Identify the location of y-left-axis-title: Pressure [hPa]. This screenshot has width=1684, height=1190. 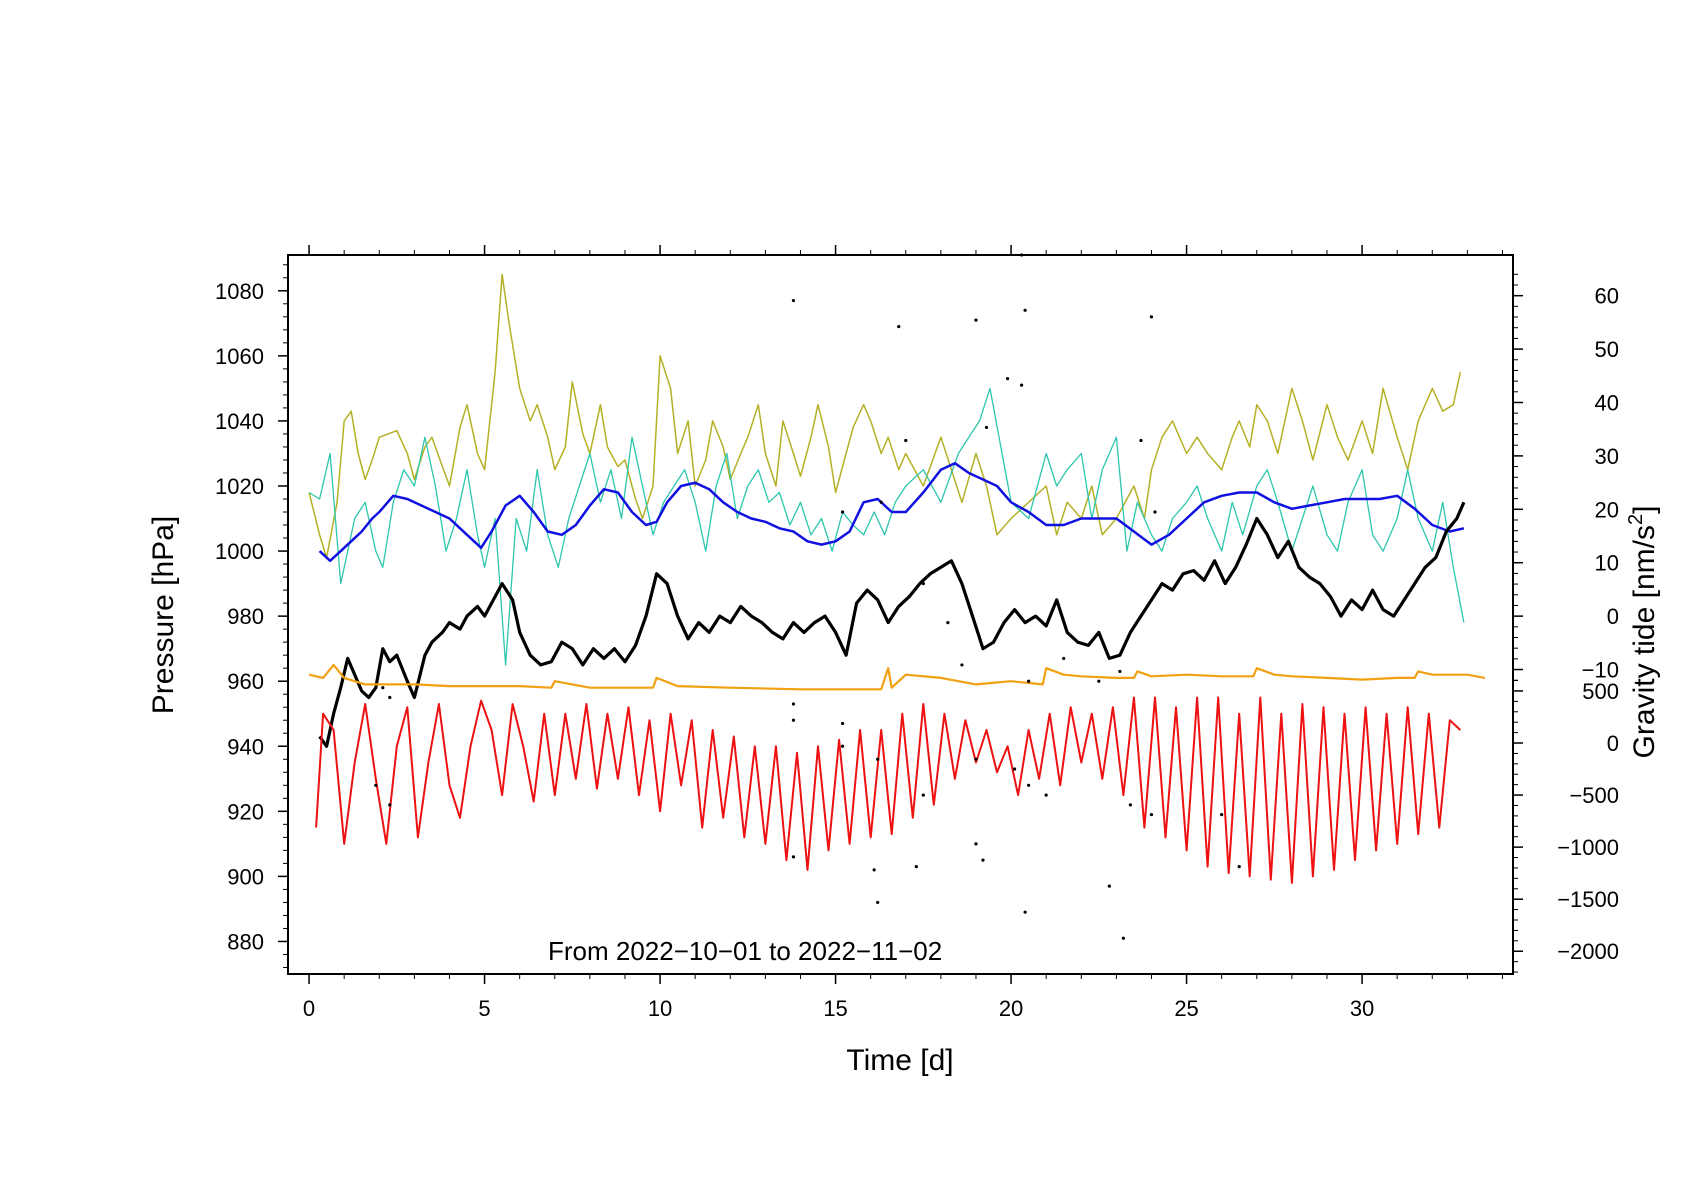
(163, 615).